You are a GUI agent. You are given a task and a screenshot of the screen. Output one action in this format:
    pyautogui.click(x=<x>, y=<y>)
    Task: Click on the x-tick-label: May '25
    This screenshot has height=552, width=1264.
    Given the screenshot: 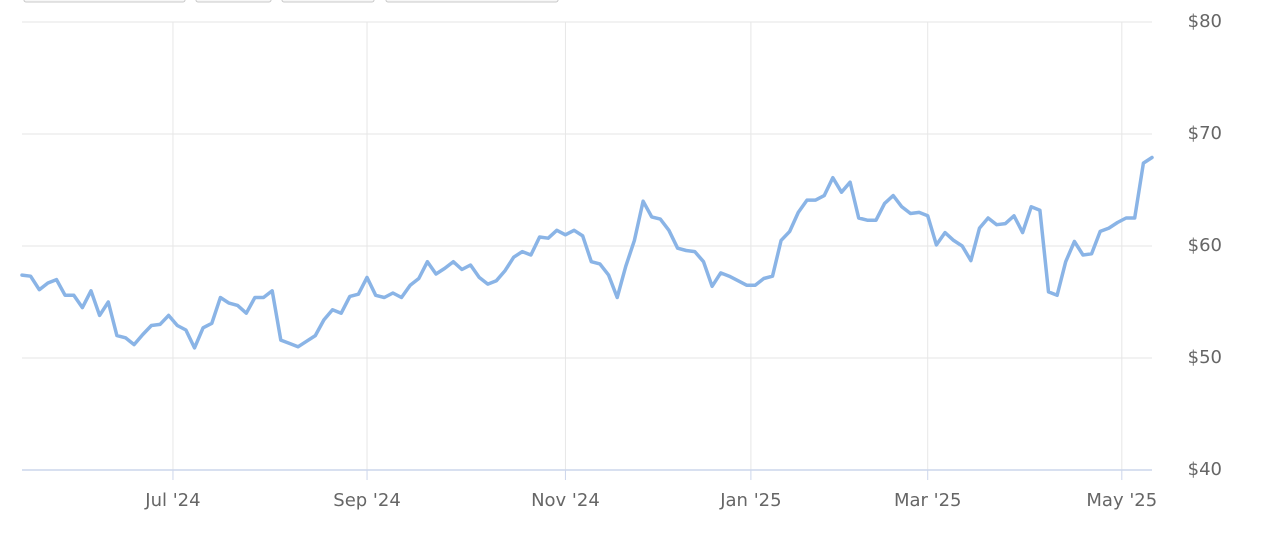 What is the action you would take?
    pyautogui.click(x=1121, y=500)
    